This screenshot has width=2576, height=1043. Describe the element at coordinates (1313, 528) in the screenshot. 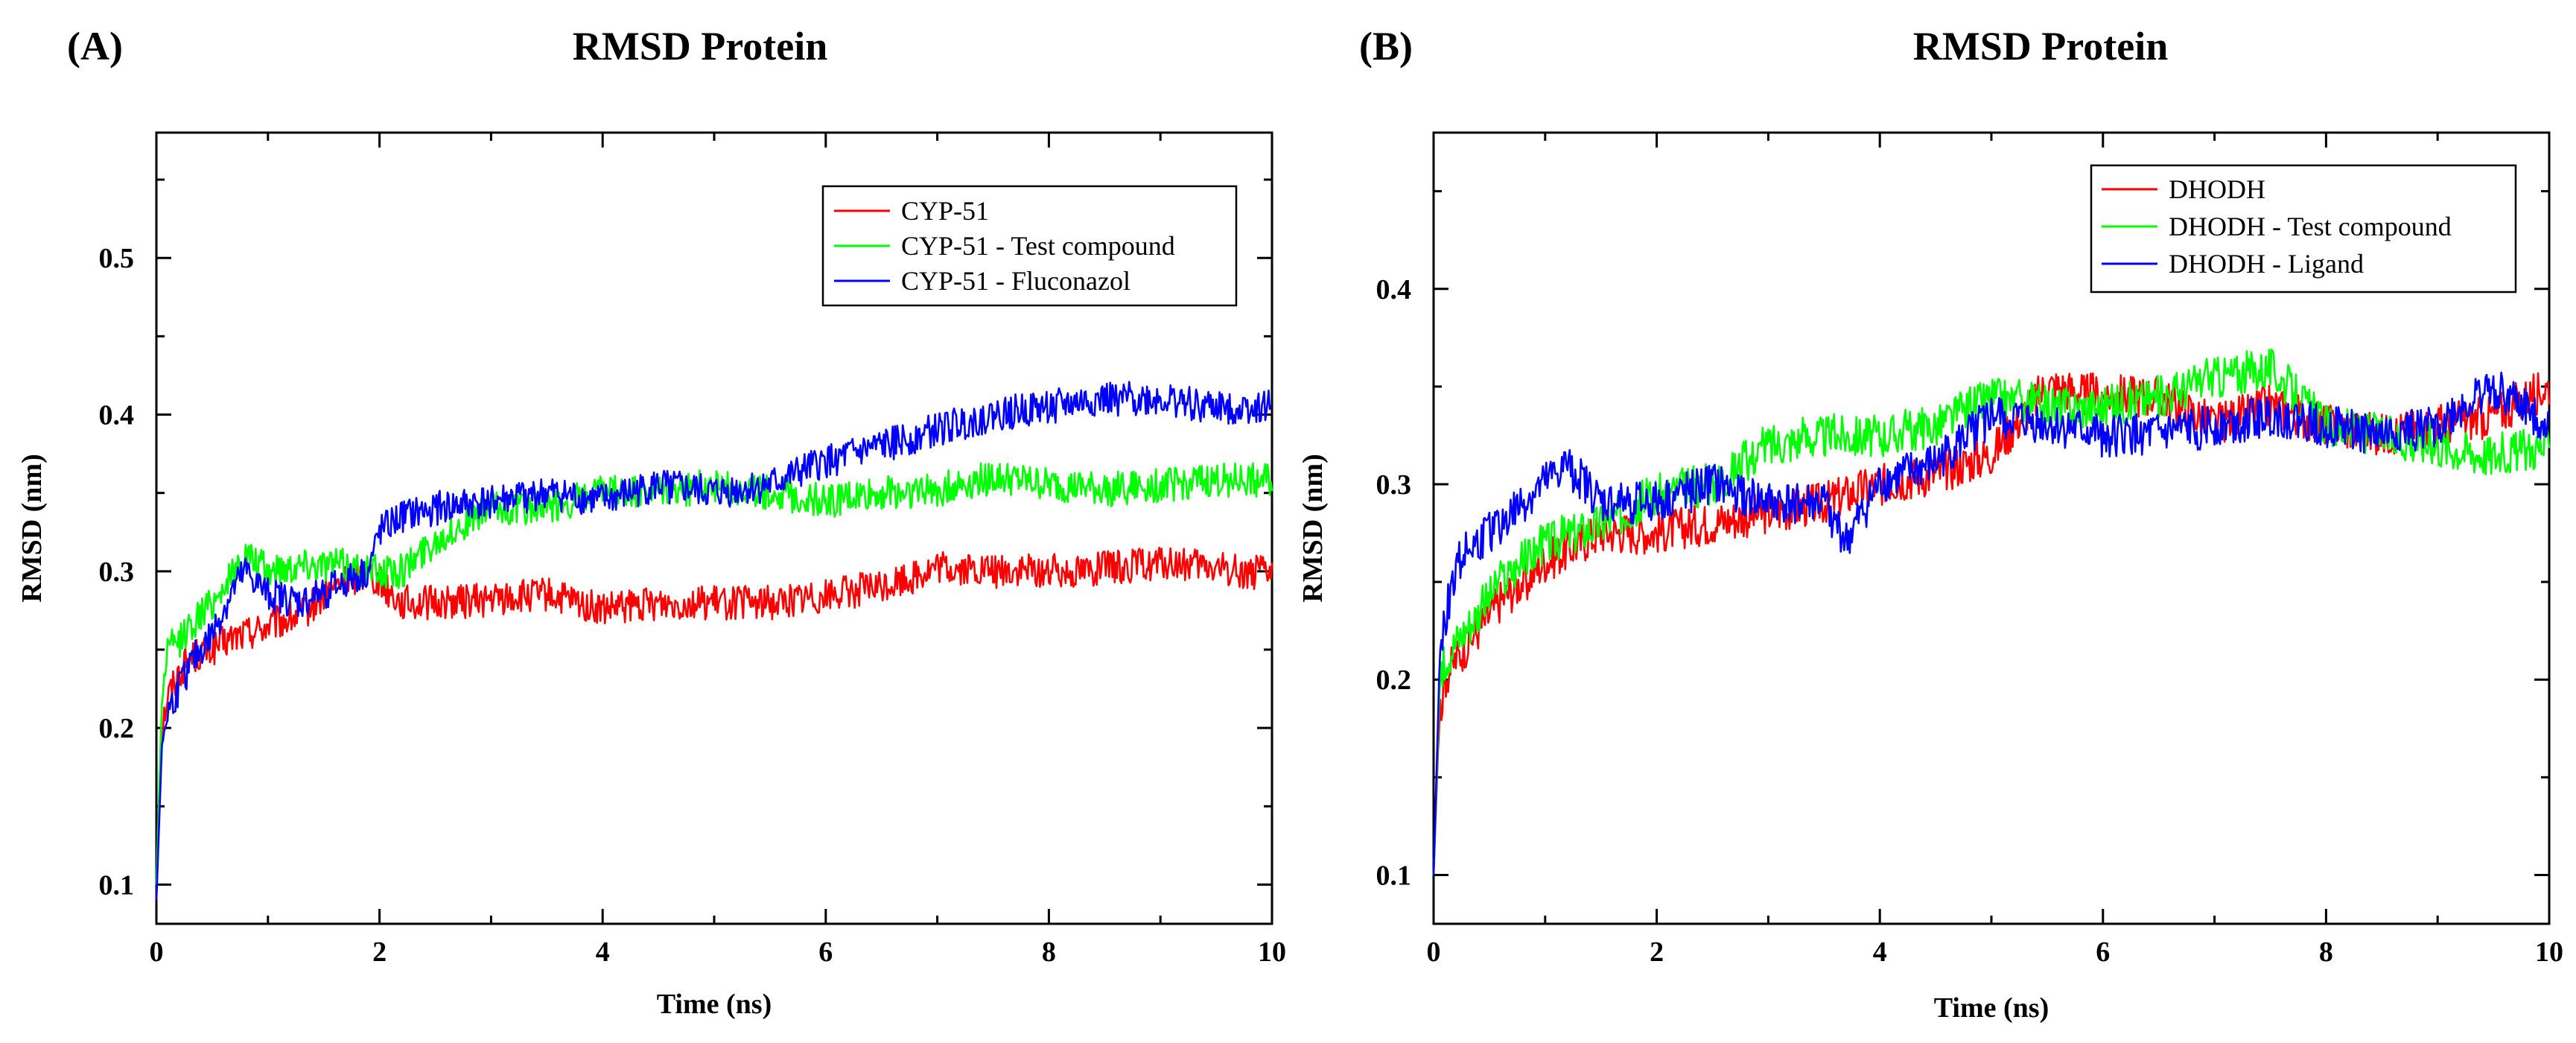

I see `panel-b-y-axis-label: RMSD (nm)` at that location.